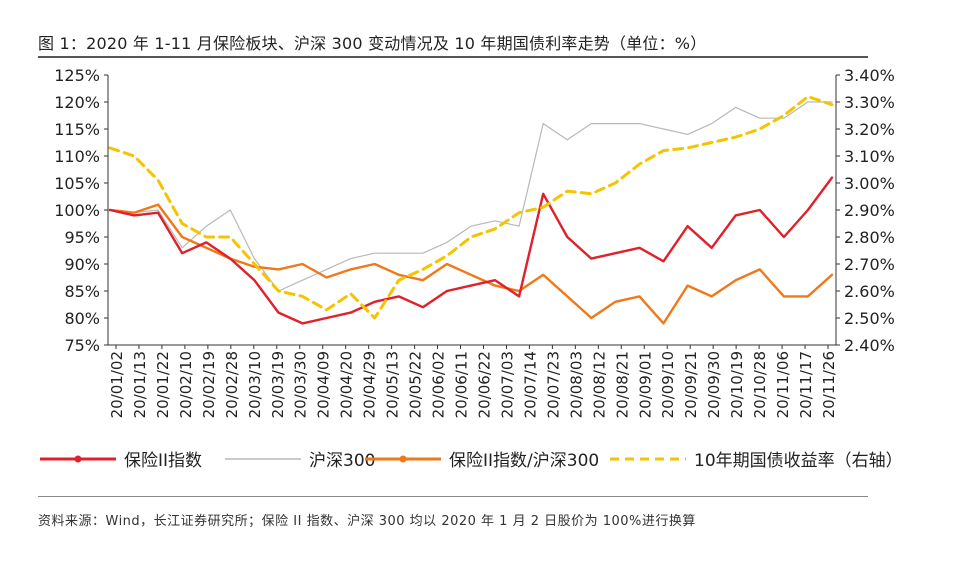 Image resolution: width=974 pixels, height=588 pixels. Describe the element at coordinates (645, 384) in the screenshot. I see `x-tick-label: 20/09/01` at that location.